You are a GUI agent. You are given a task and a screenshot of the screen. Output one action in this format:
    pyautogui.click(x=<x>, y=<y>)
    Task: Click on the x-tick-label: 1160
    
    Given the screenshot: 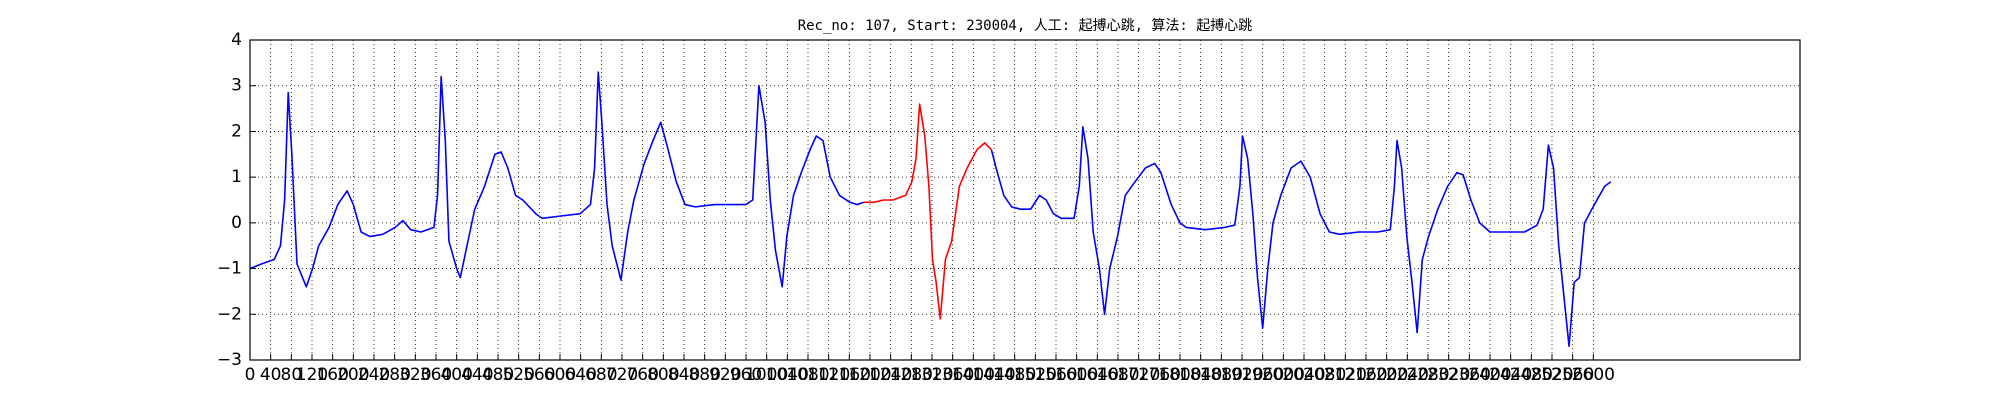 What is the action you would take?
    pyautogui.click(x=849, y=375)
    